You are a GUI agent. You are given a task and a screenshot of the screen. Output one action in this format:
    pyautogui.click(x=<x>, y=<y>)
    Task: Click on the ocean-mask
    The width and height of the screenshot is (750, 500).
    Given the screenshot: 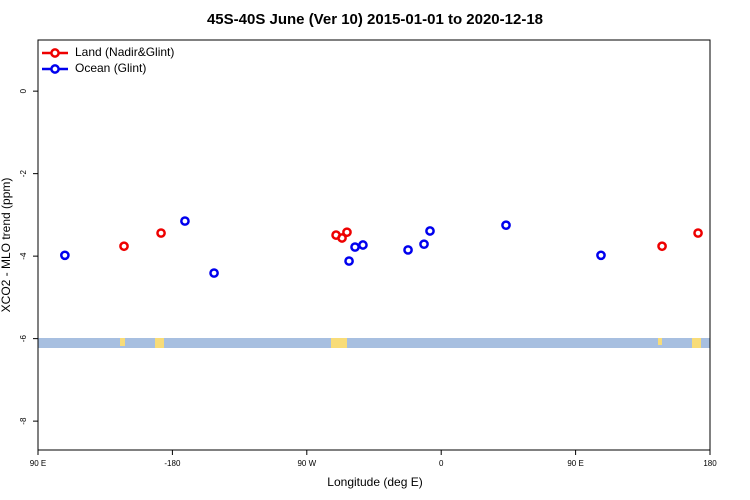 What is the action you would take?
    pyautogui.click(x=374, y=343)
    